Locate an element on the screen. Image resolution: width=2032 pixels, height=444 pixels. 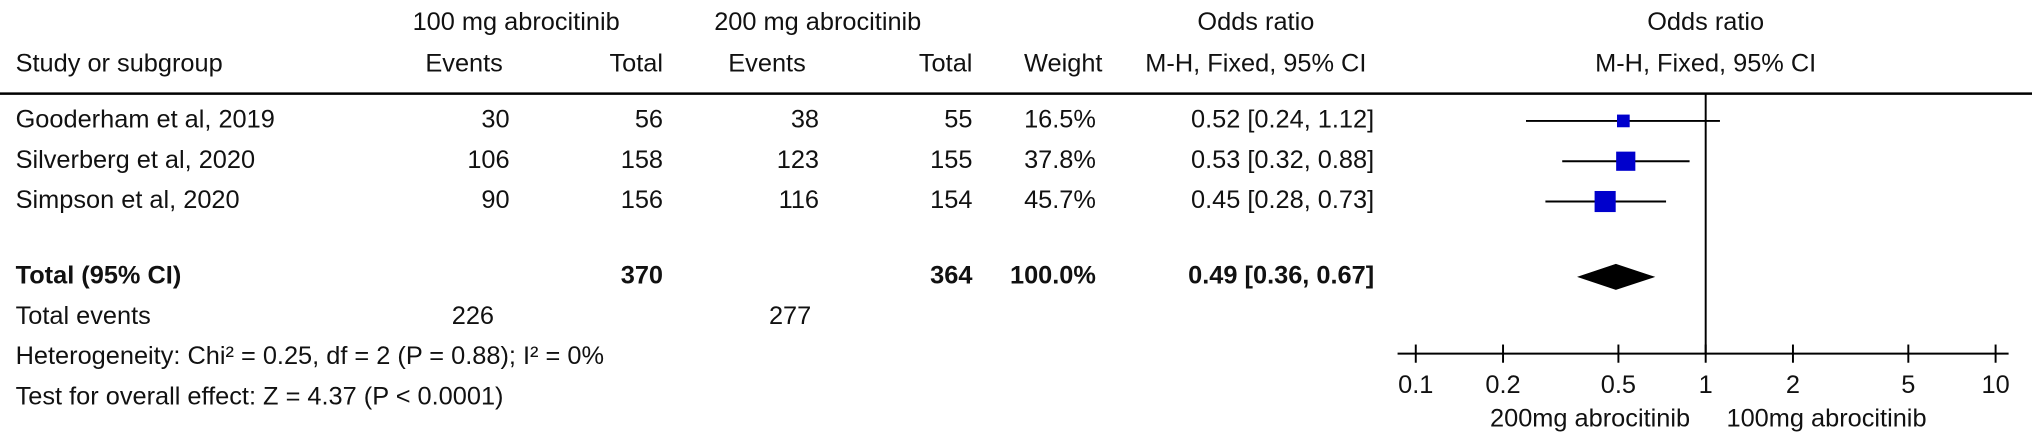
study-events2: 116 is located at coordinates (799, 200).